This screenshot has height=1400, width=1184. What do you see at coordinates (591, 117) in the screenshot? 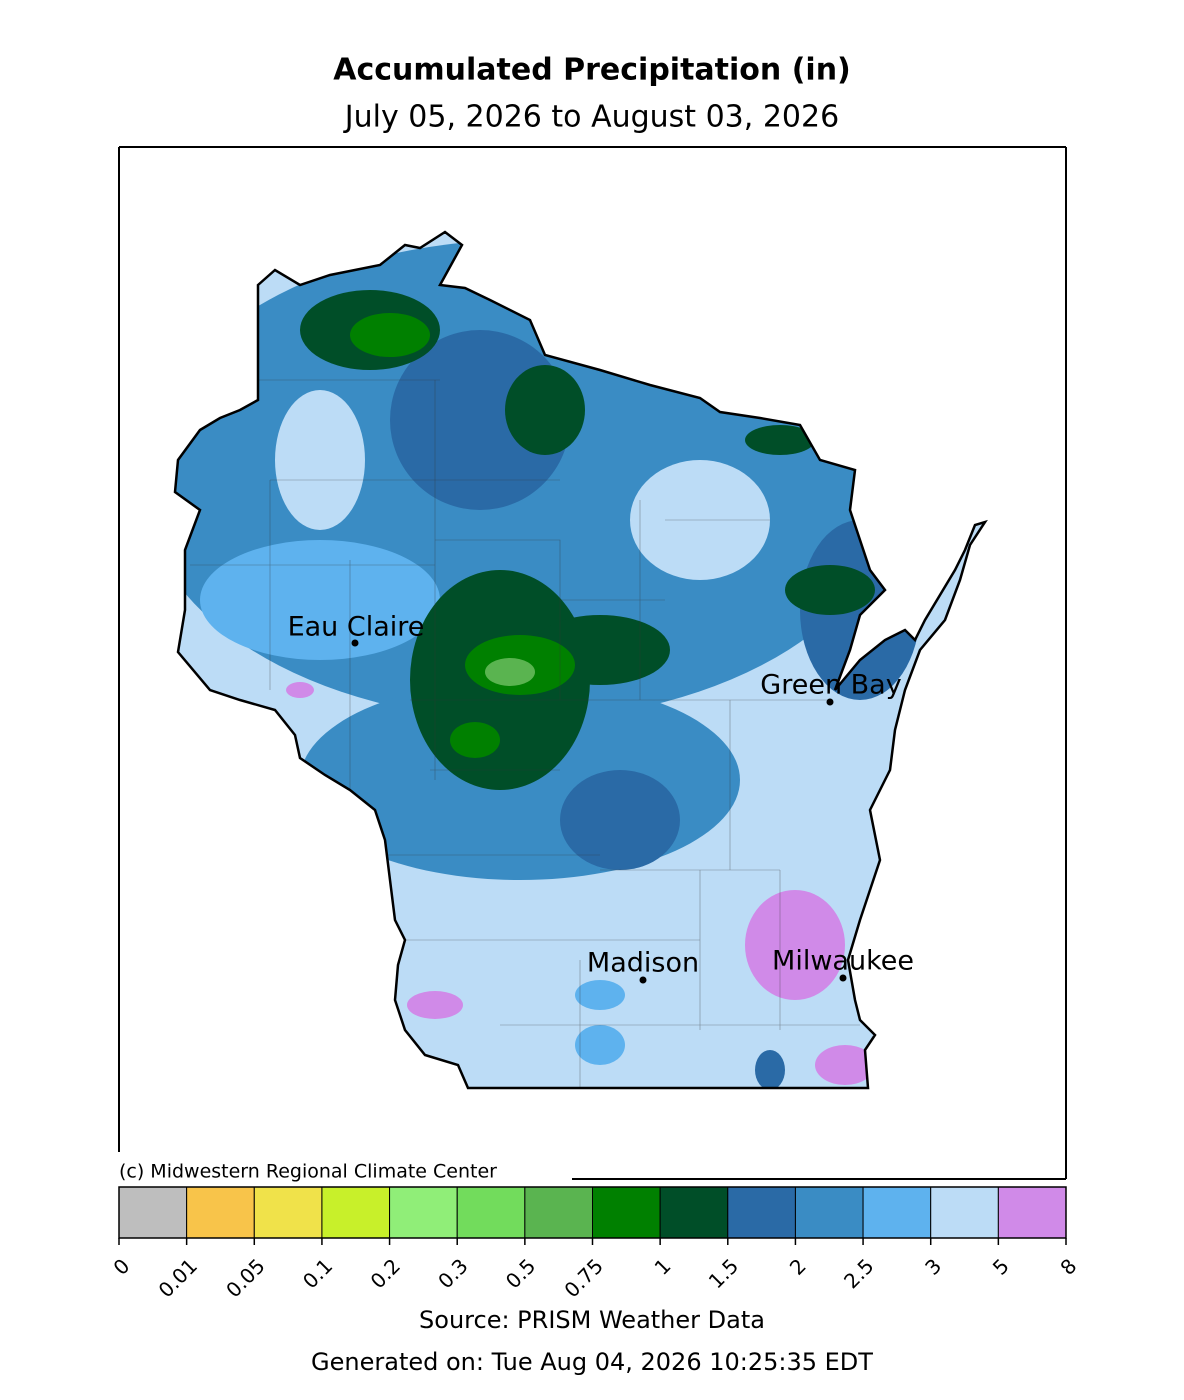
I see `subtitle: July 05, 2026 to August 03, 2026` at bounding box center [591, 117].